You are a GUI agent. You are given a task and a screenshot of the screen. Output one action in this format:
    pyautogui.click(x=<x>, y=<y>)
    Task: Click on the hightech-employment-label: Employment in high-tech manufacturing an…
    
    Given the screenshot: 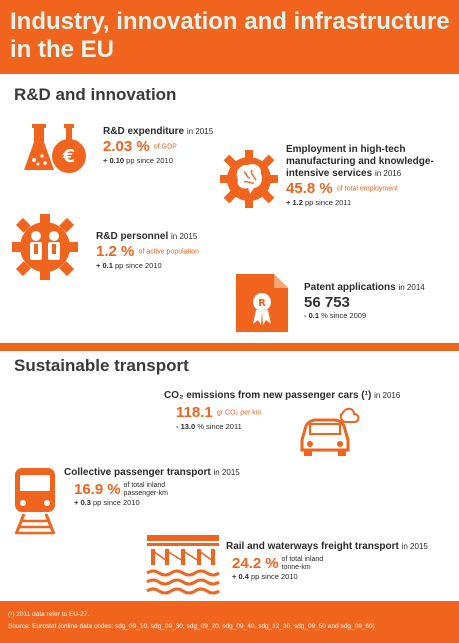 What is the action you would take?
    pyautogui.click(x=360, y=161)
    